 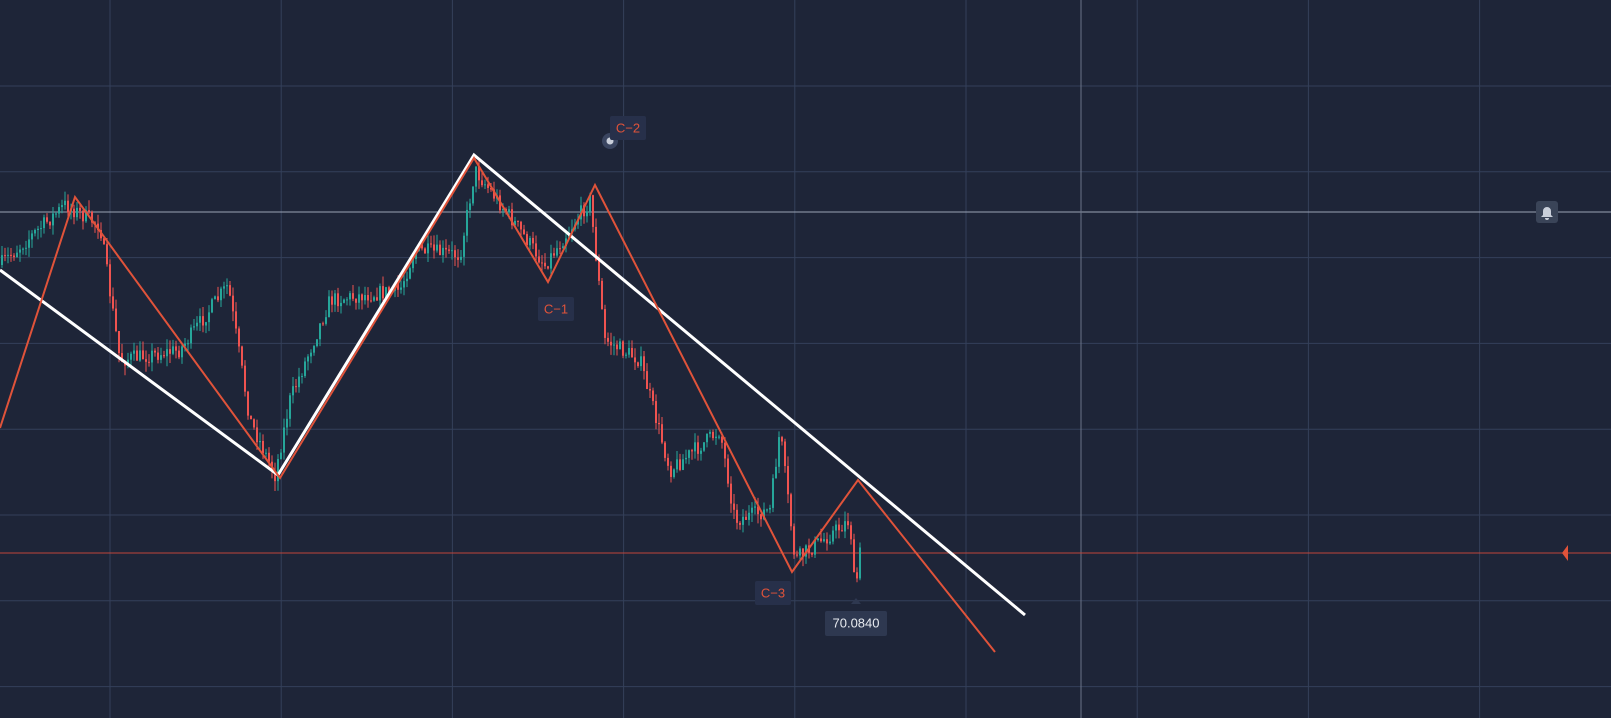 I want to click on wave-label: C−1, so click(x=556, y=308).